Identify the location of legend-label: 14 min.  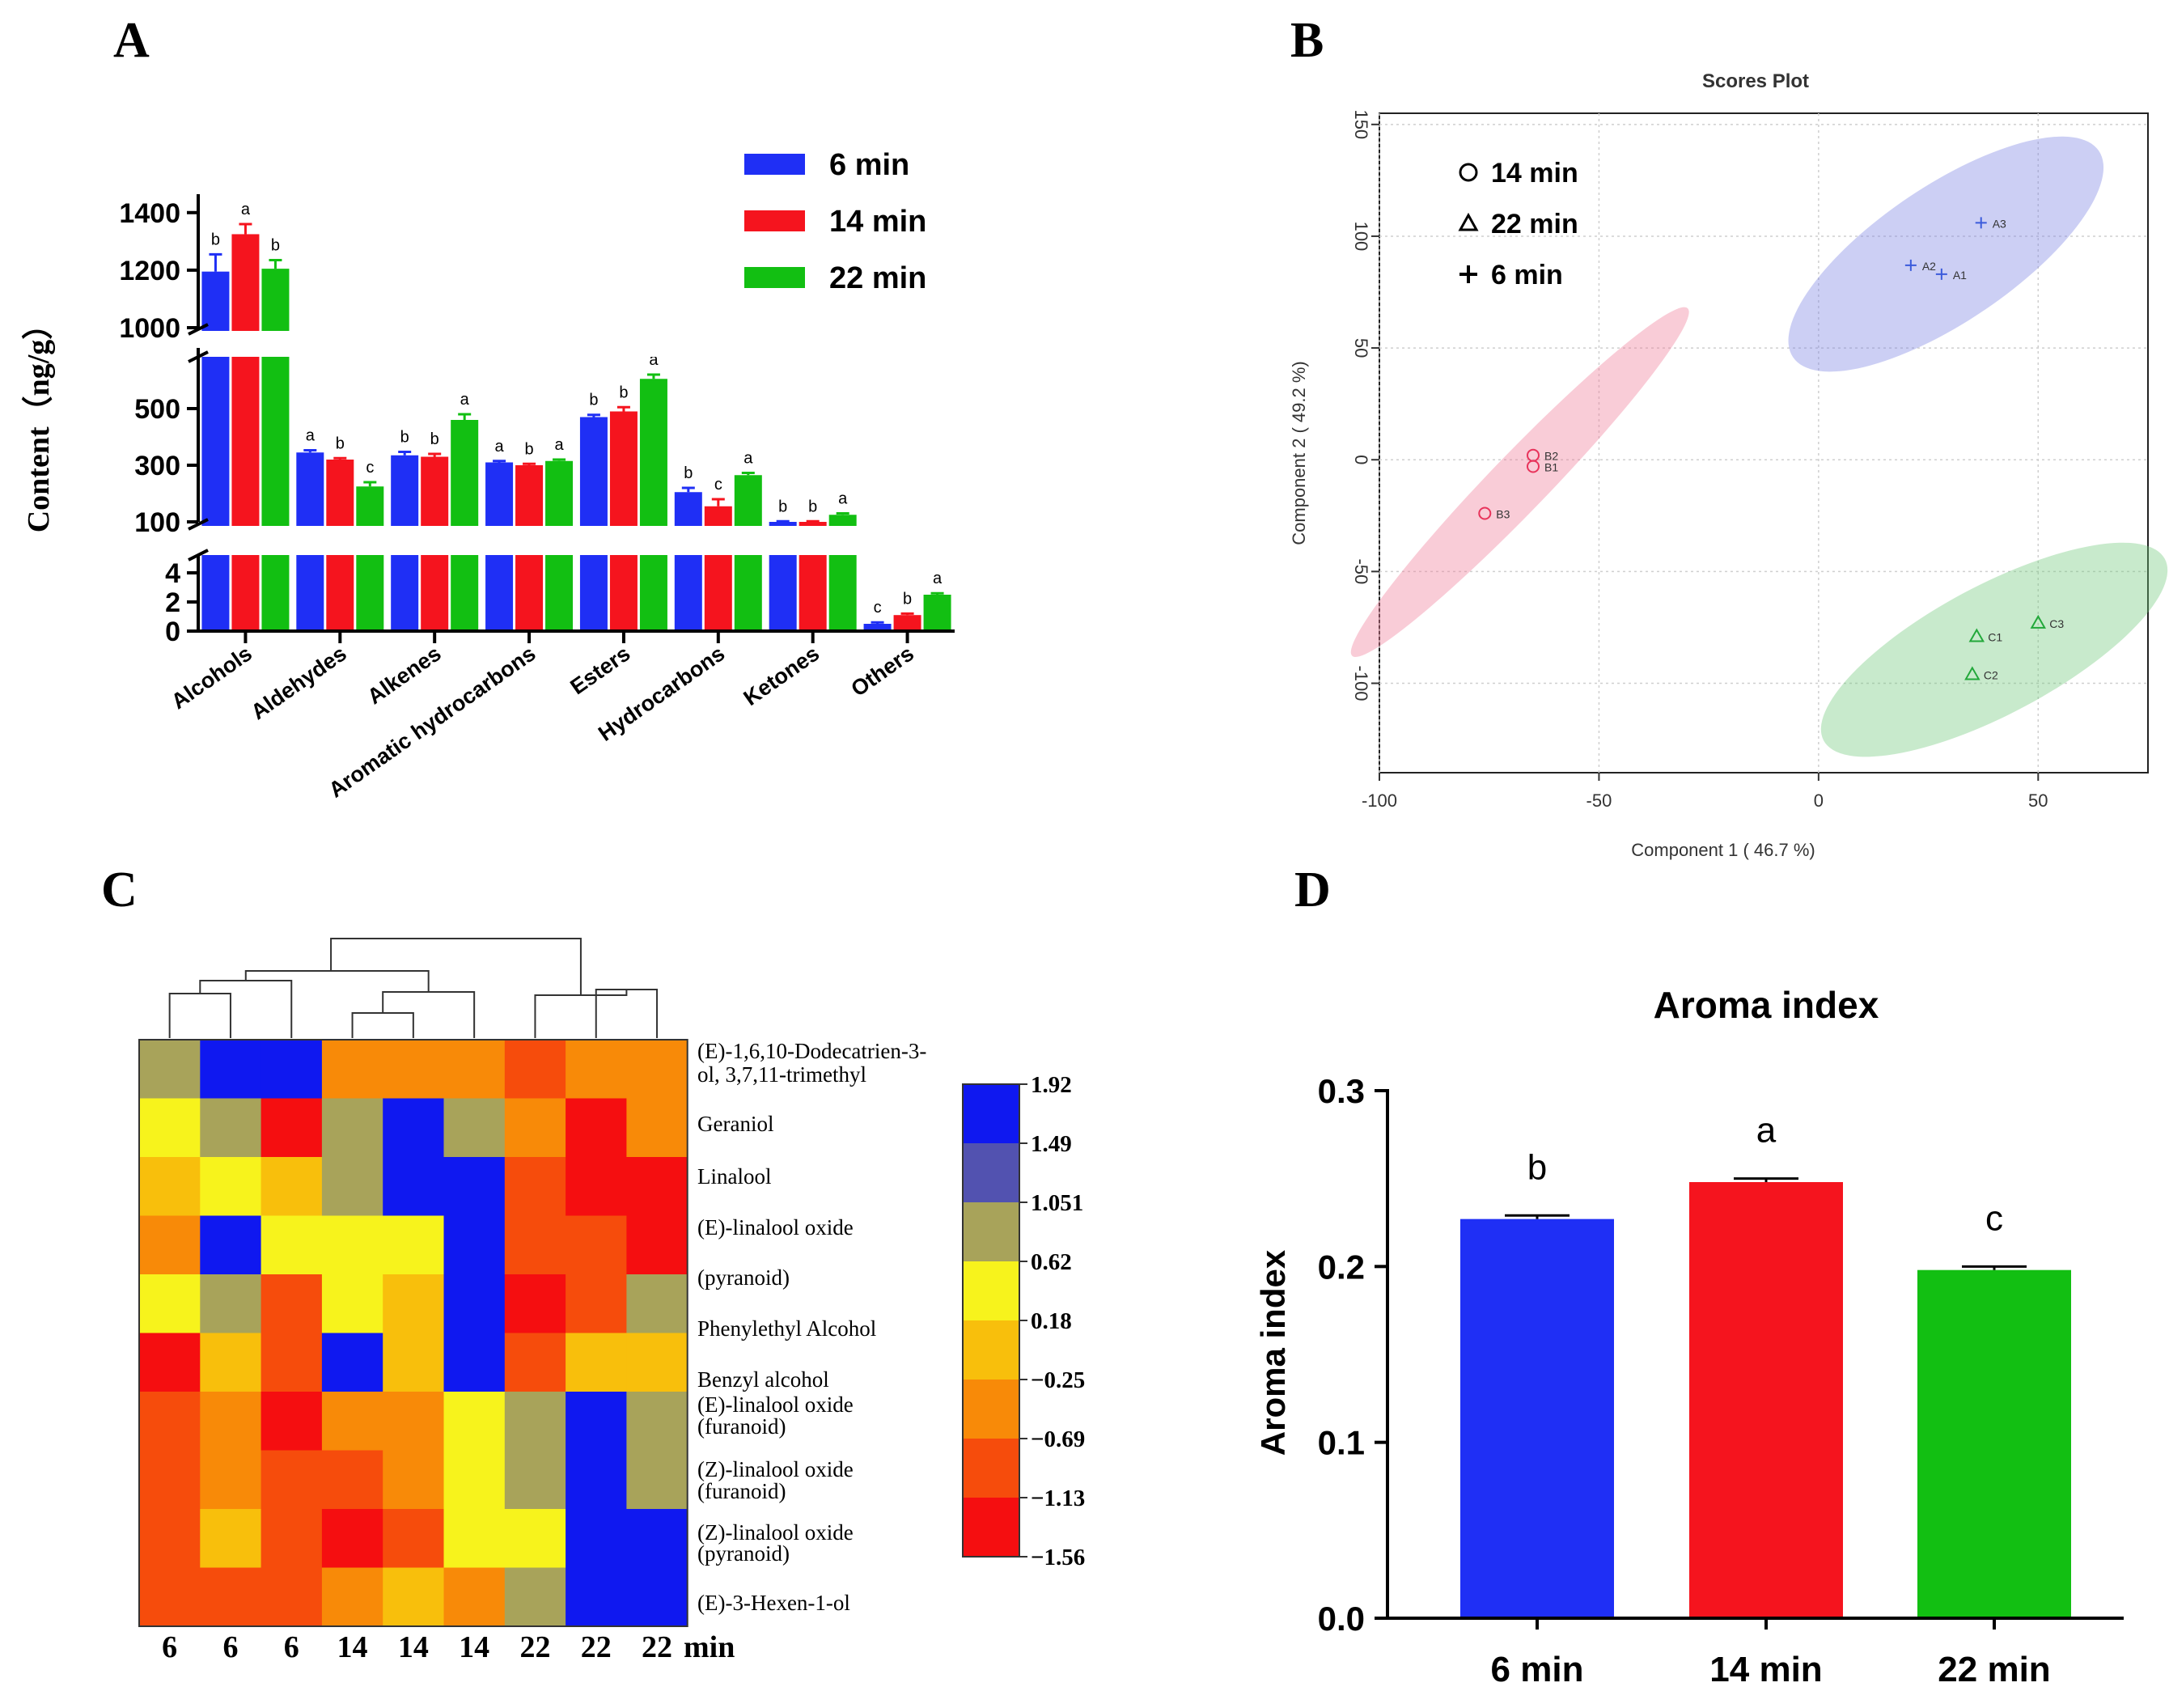
(877, 222).